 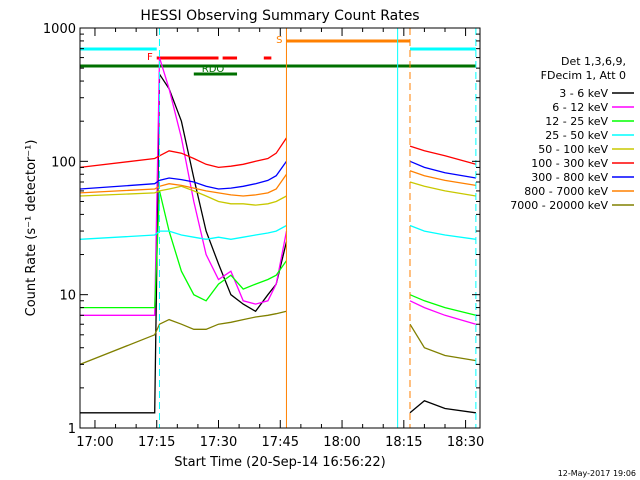 What do you see at coordinates (280, 442) in the screenshot?
I see `x-tick-label: 17:45` at bounding box center [280, 442].